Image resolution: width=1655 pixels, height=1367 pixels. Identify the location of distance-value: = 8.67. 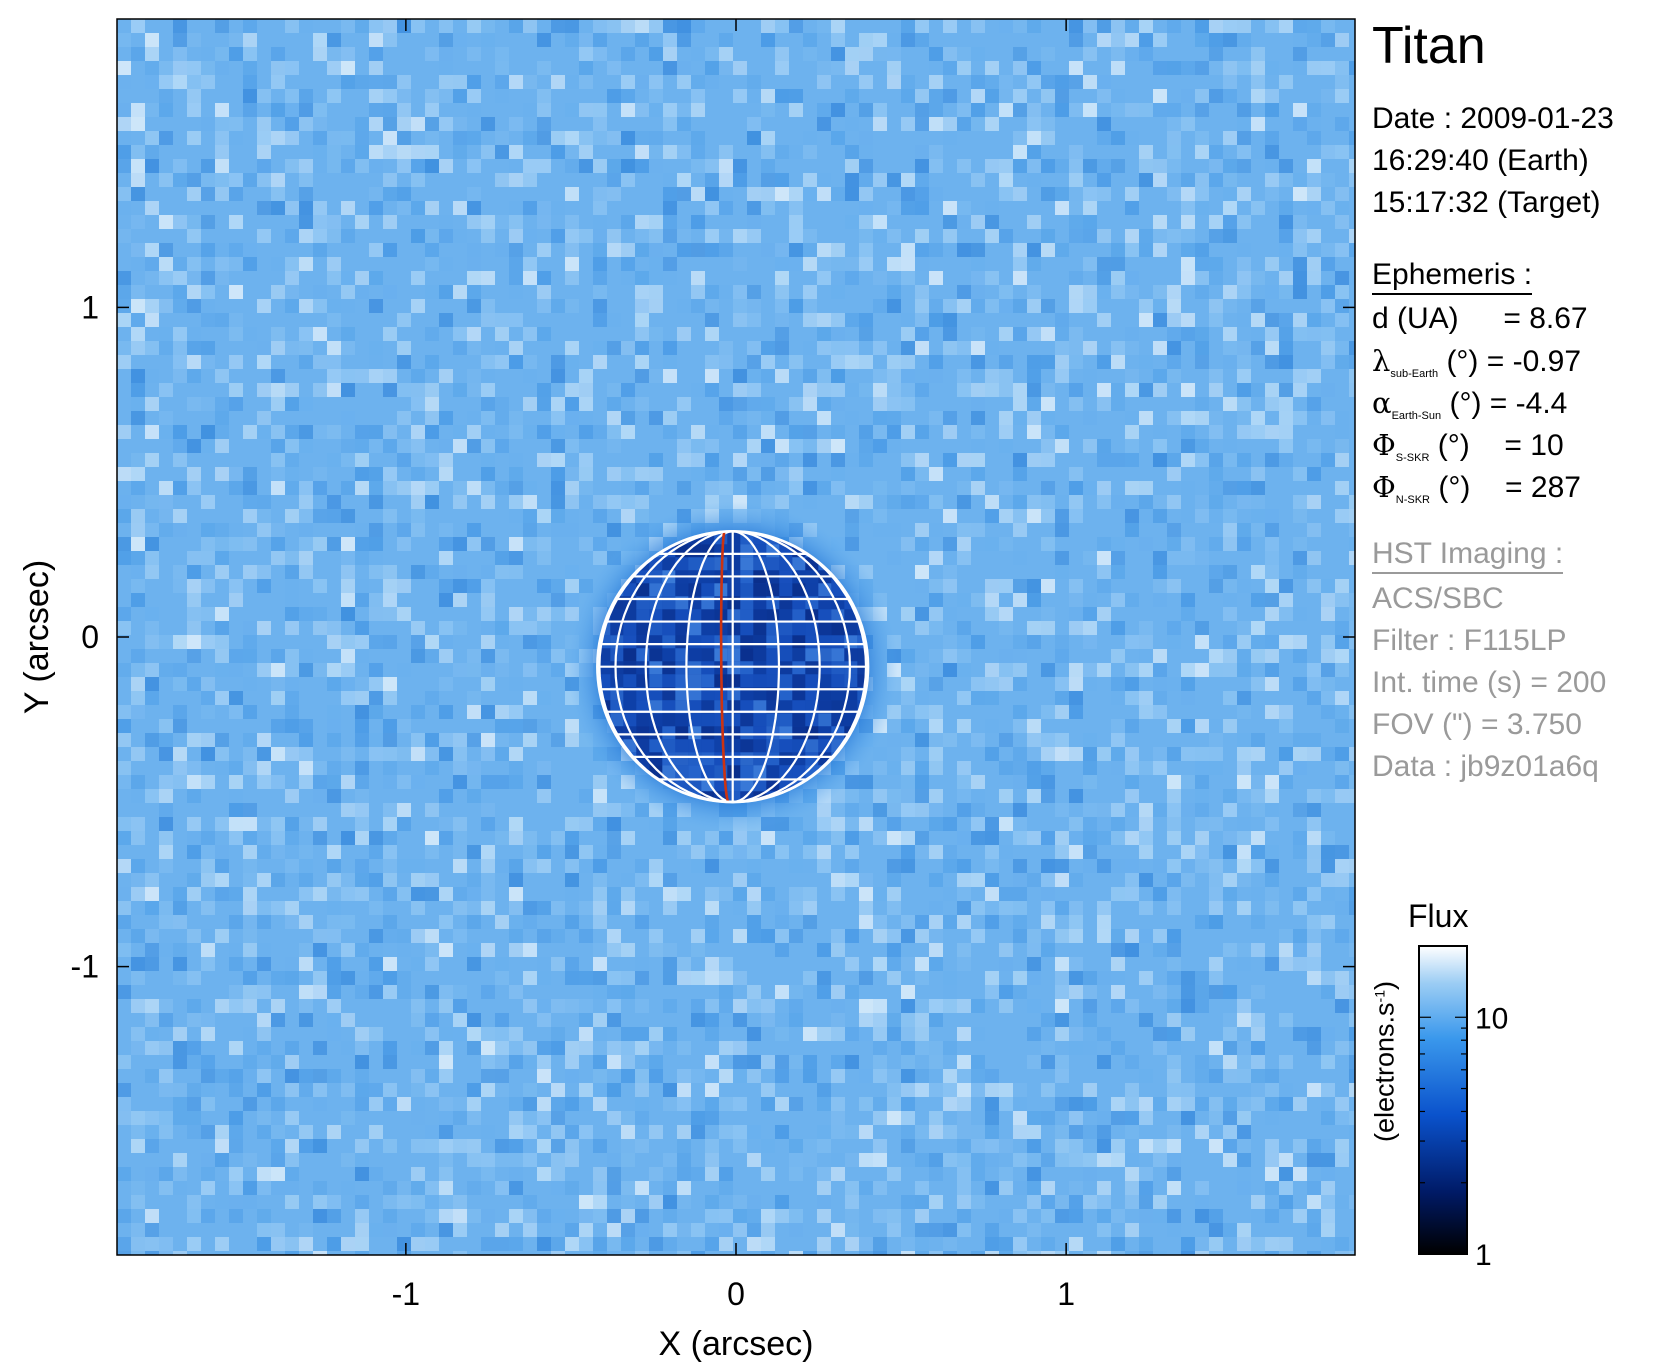
(1545, 318).